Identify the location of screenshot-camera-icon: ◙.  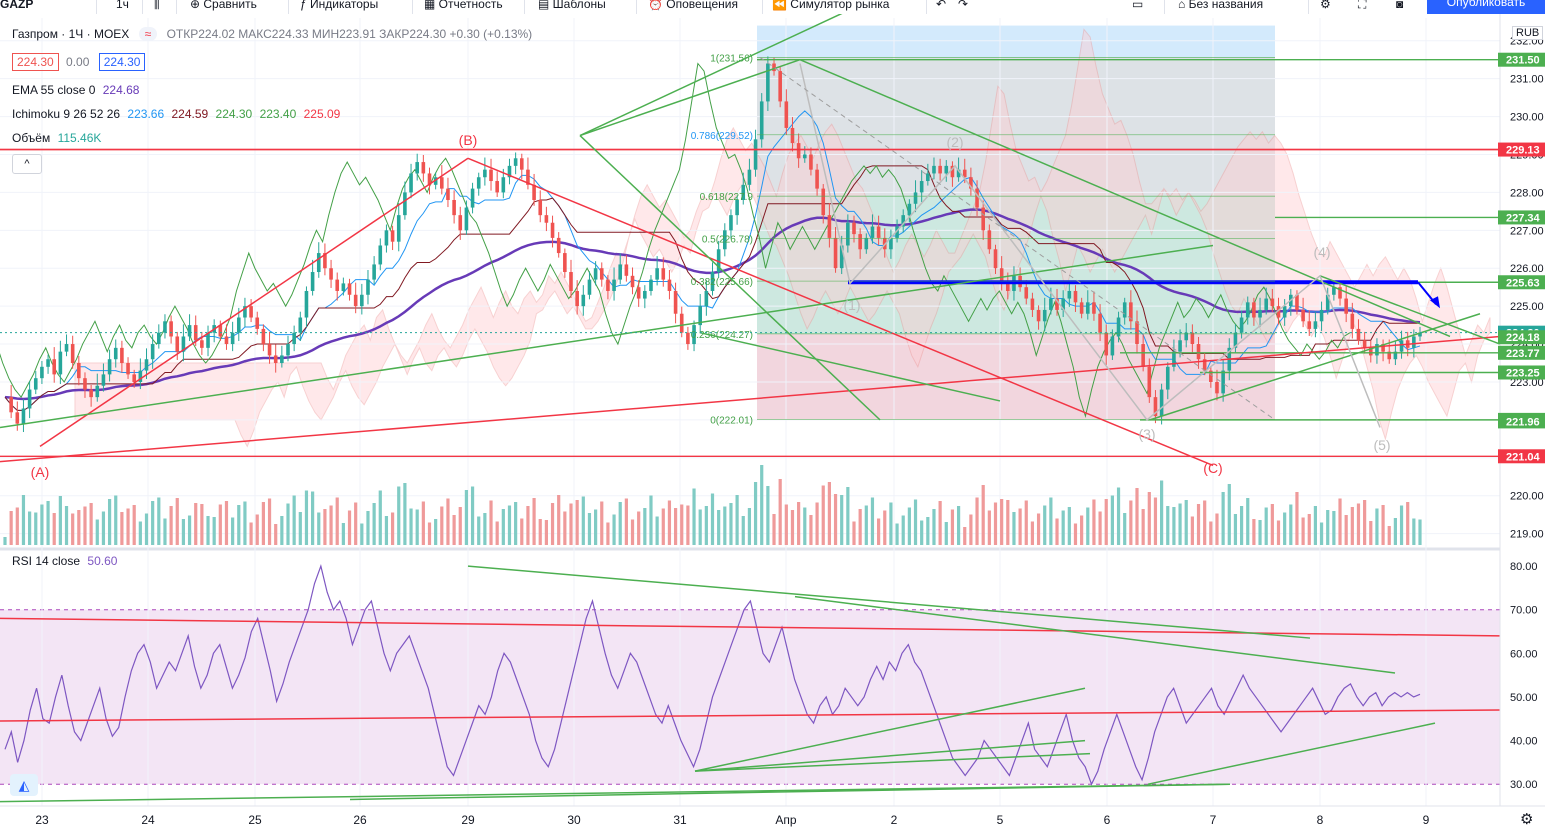
(1400, 5).